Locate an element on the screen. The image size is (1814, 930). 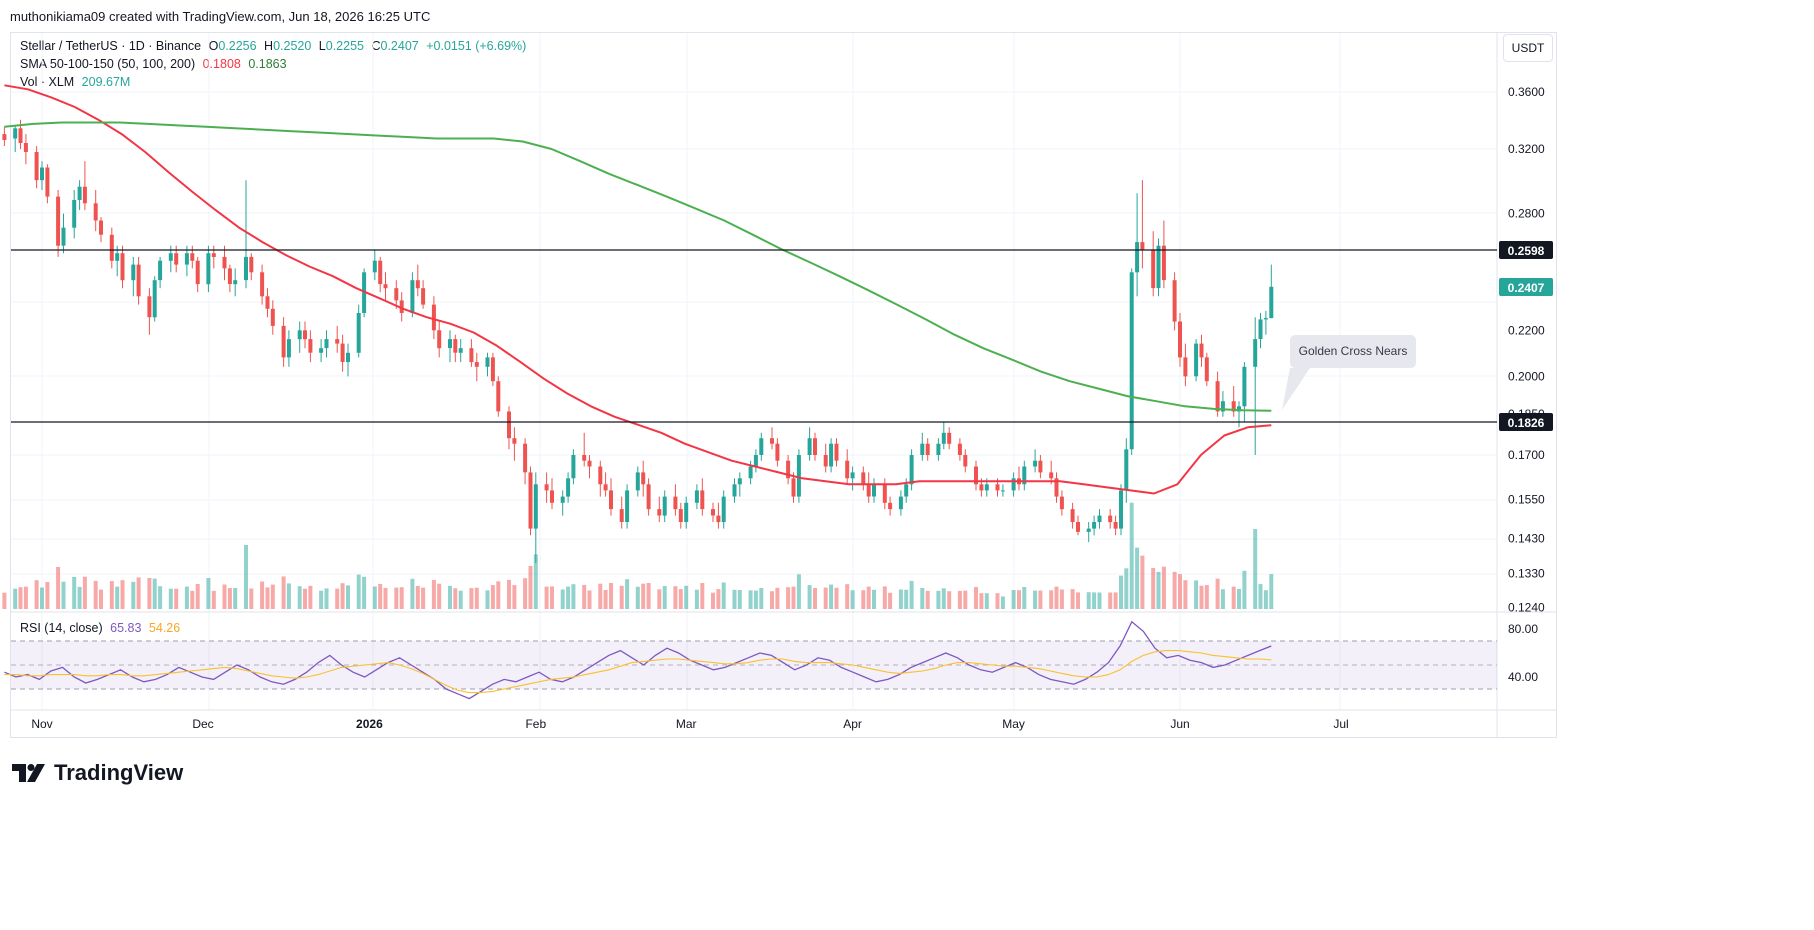
price-tick-label: 0.1550 is located at coordinates (1526, 500).